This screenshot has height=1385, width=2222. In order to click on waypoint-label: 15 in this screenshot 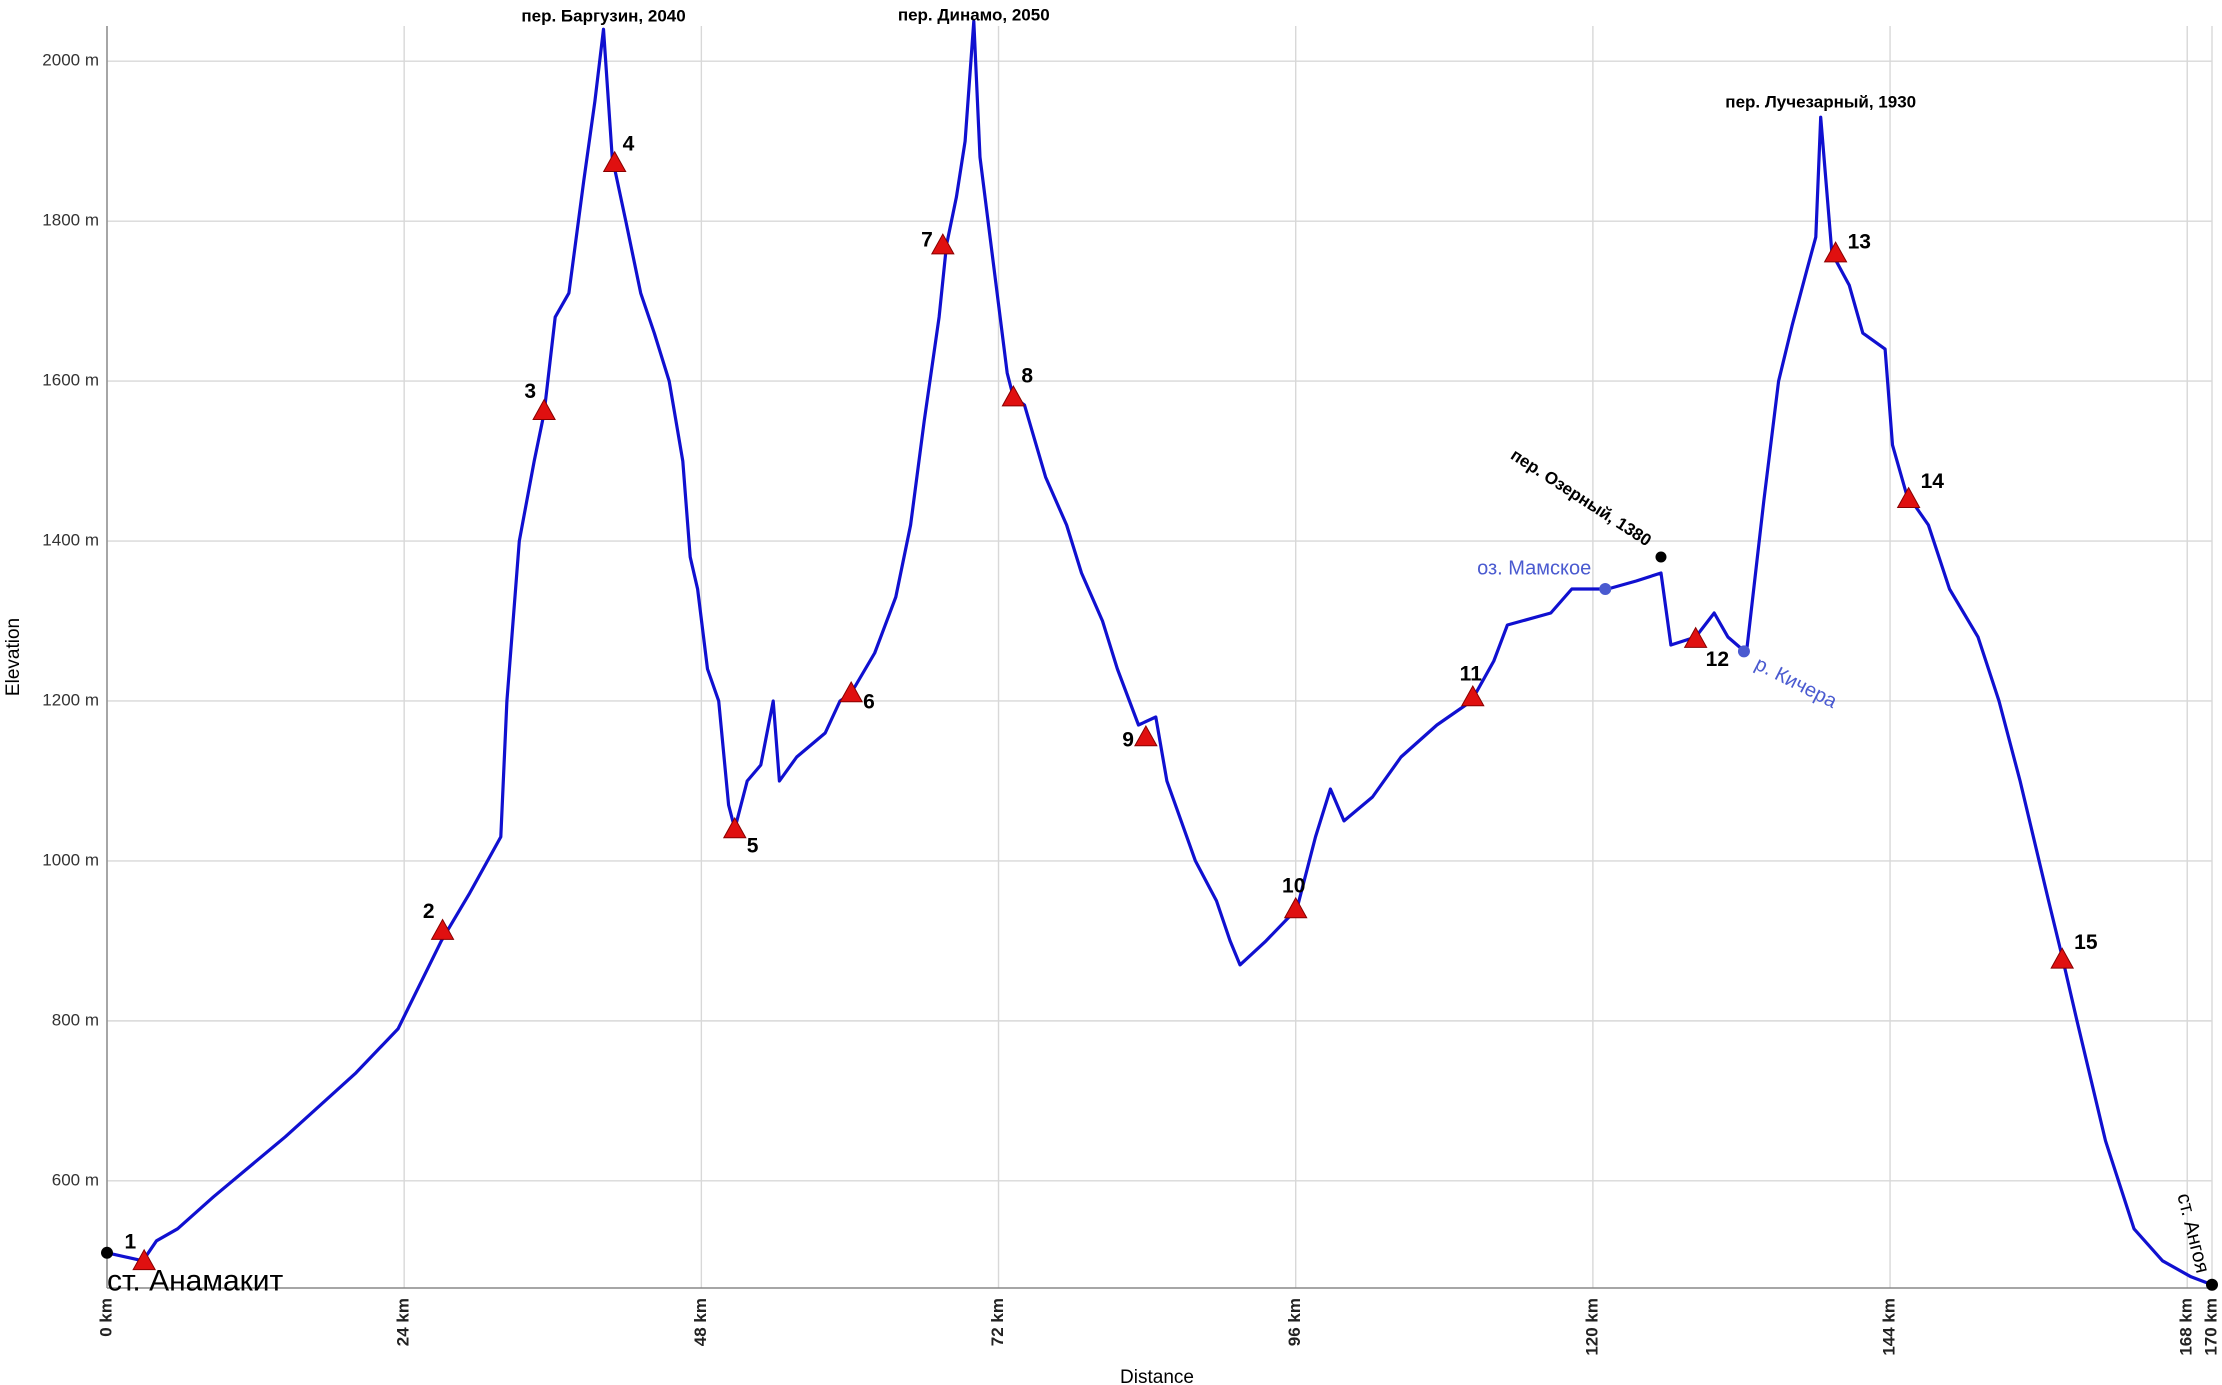, I will do `click(2086, 942)`.